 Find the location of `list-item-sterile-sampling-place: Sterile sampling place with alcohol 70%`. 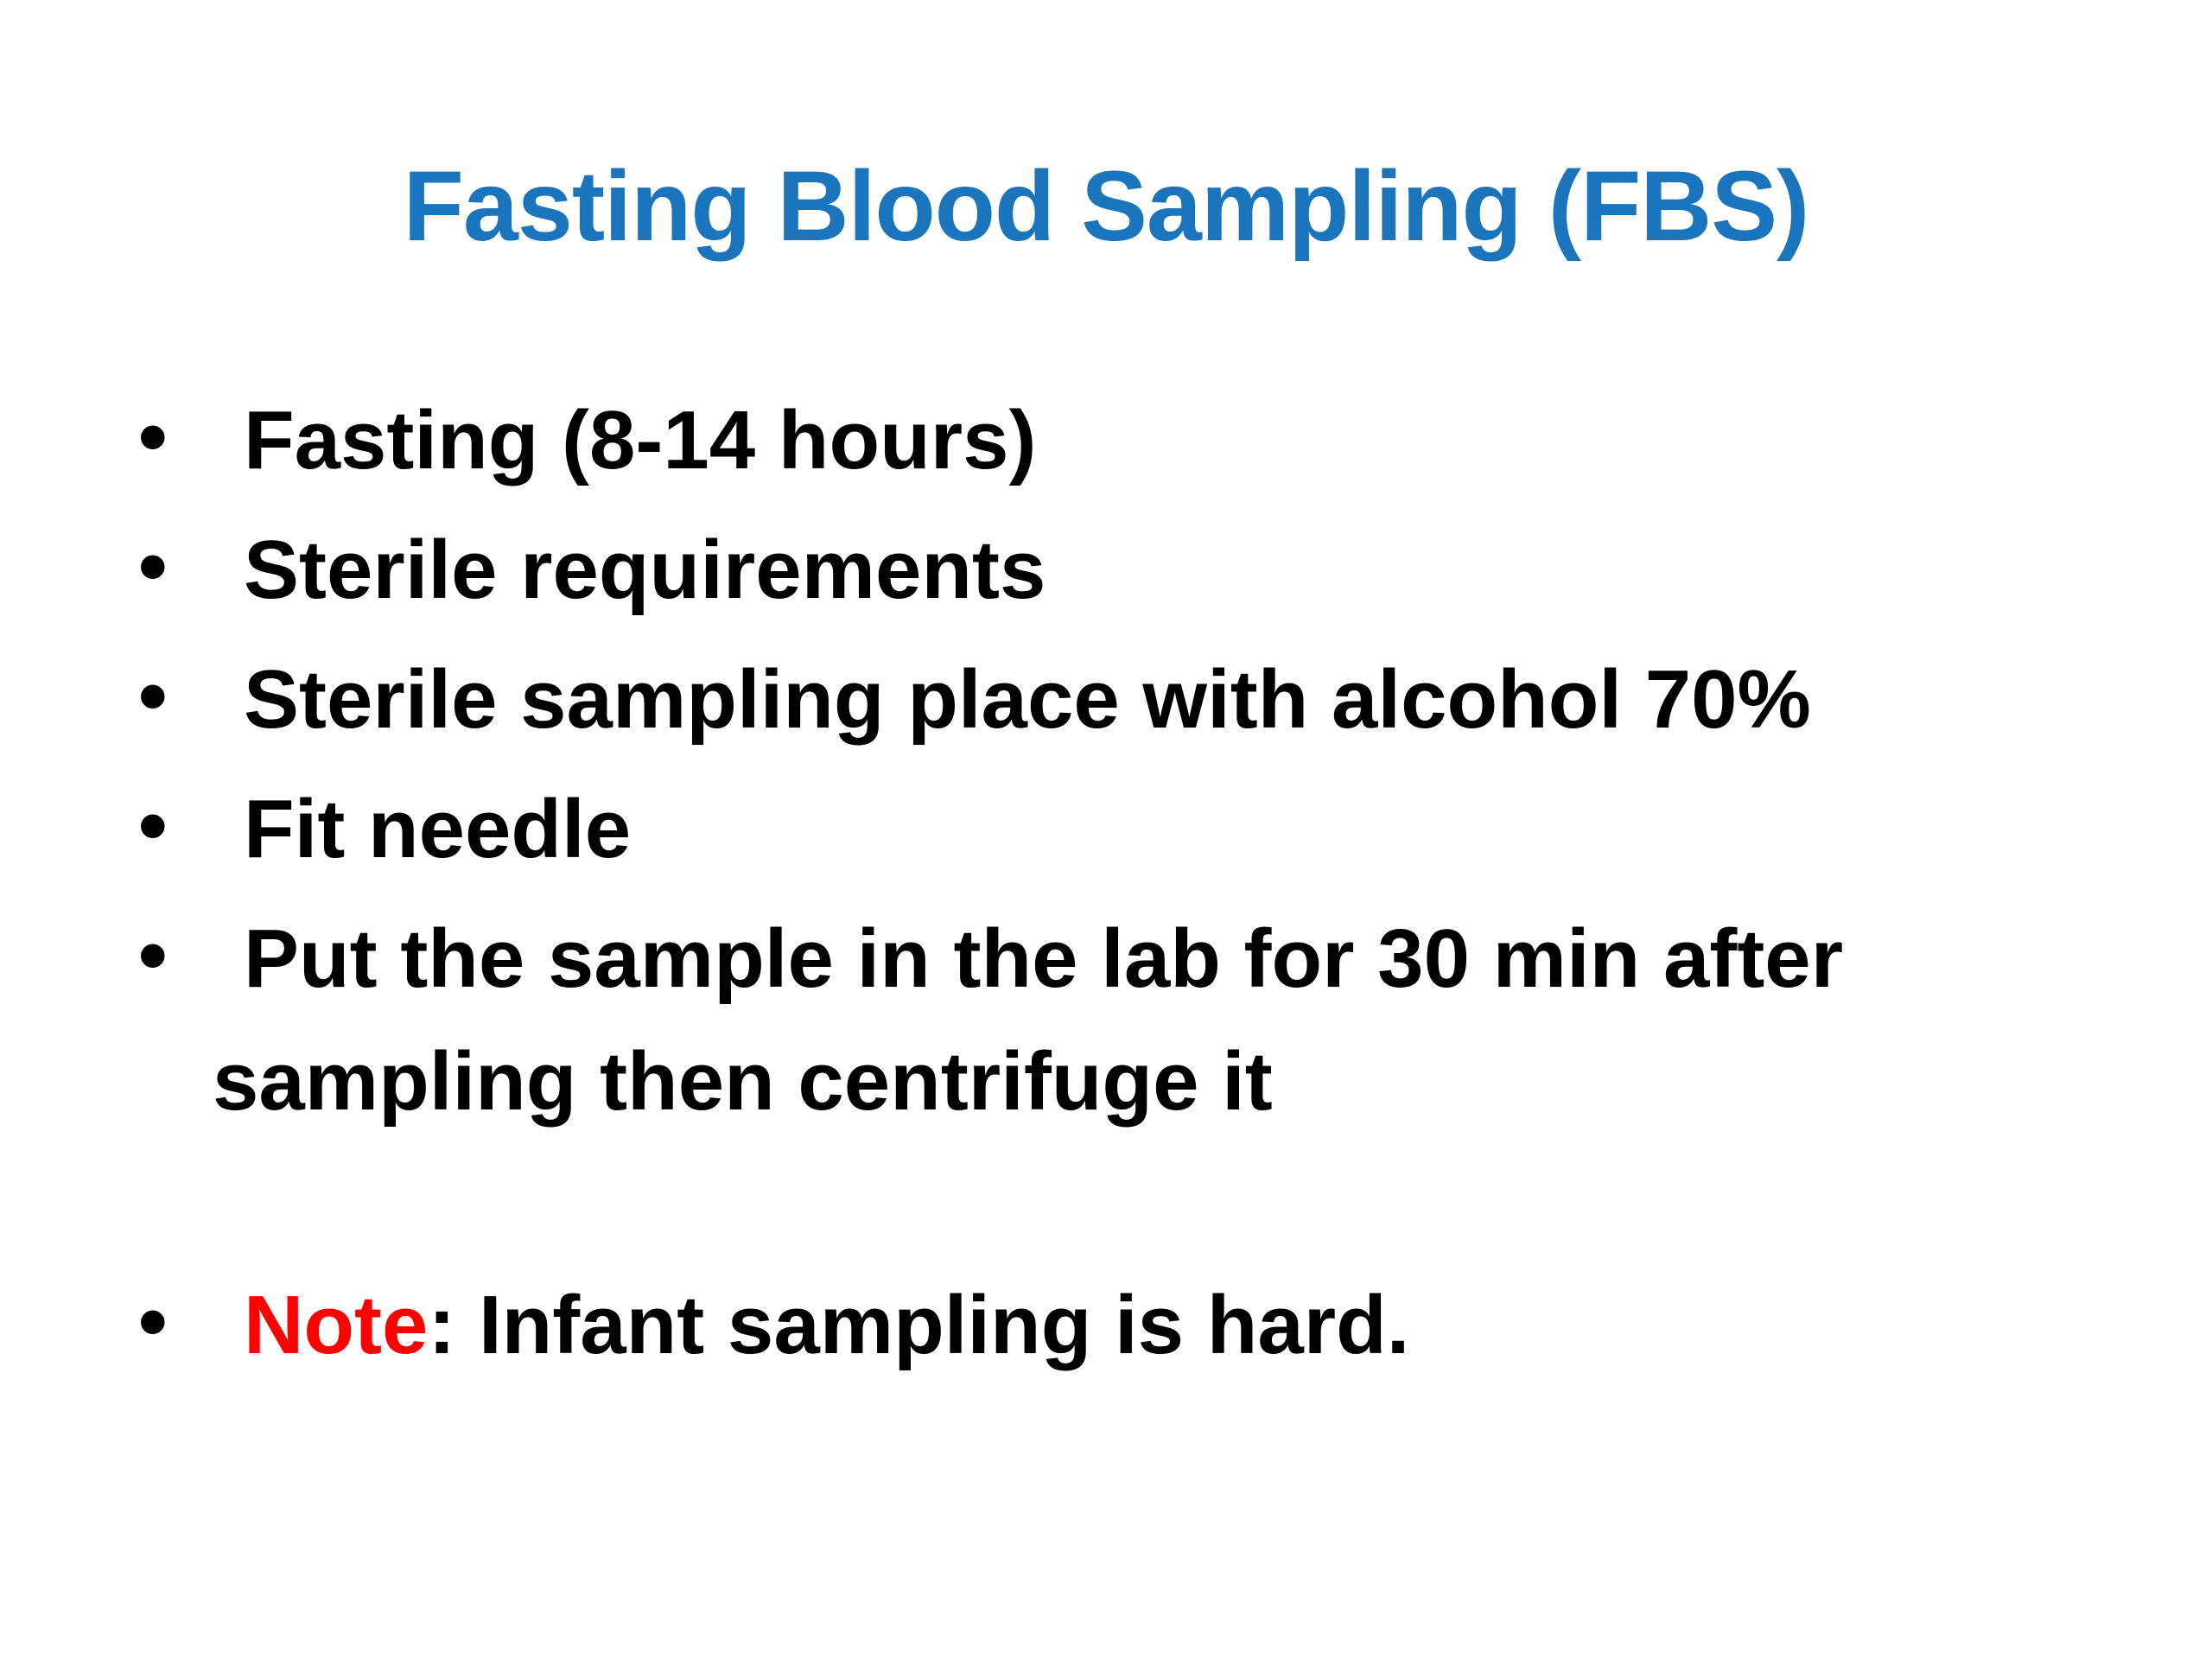

list-item-sterile-sampling-place: Sterile sampling place with alcohol 70% is located at coordinates (1088, 698).